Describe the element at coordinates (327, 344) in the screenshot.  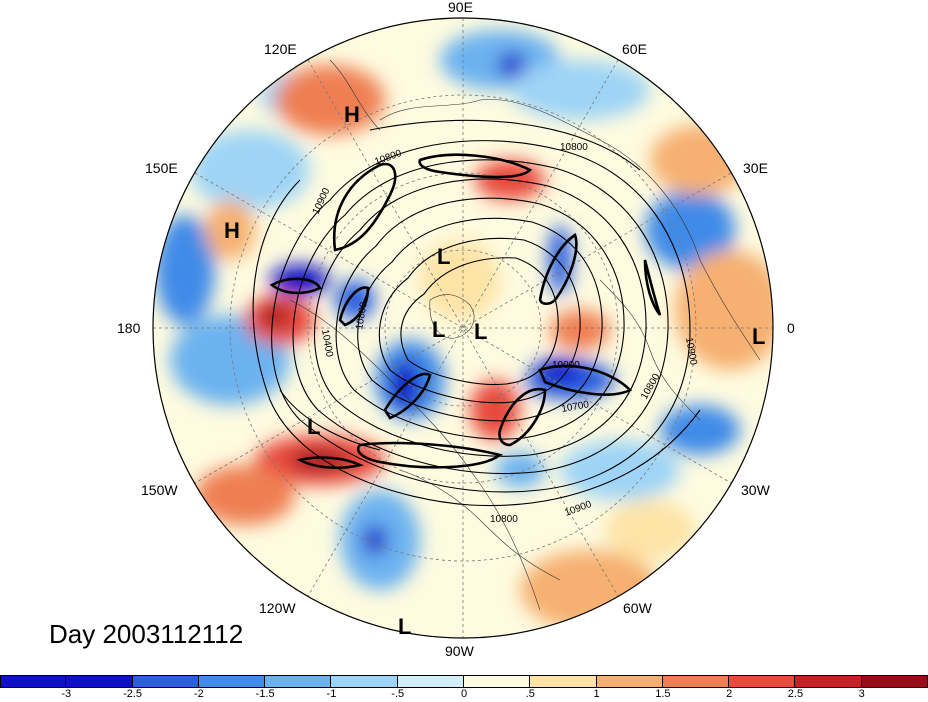
I see `contour-label: 10400` at that location.